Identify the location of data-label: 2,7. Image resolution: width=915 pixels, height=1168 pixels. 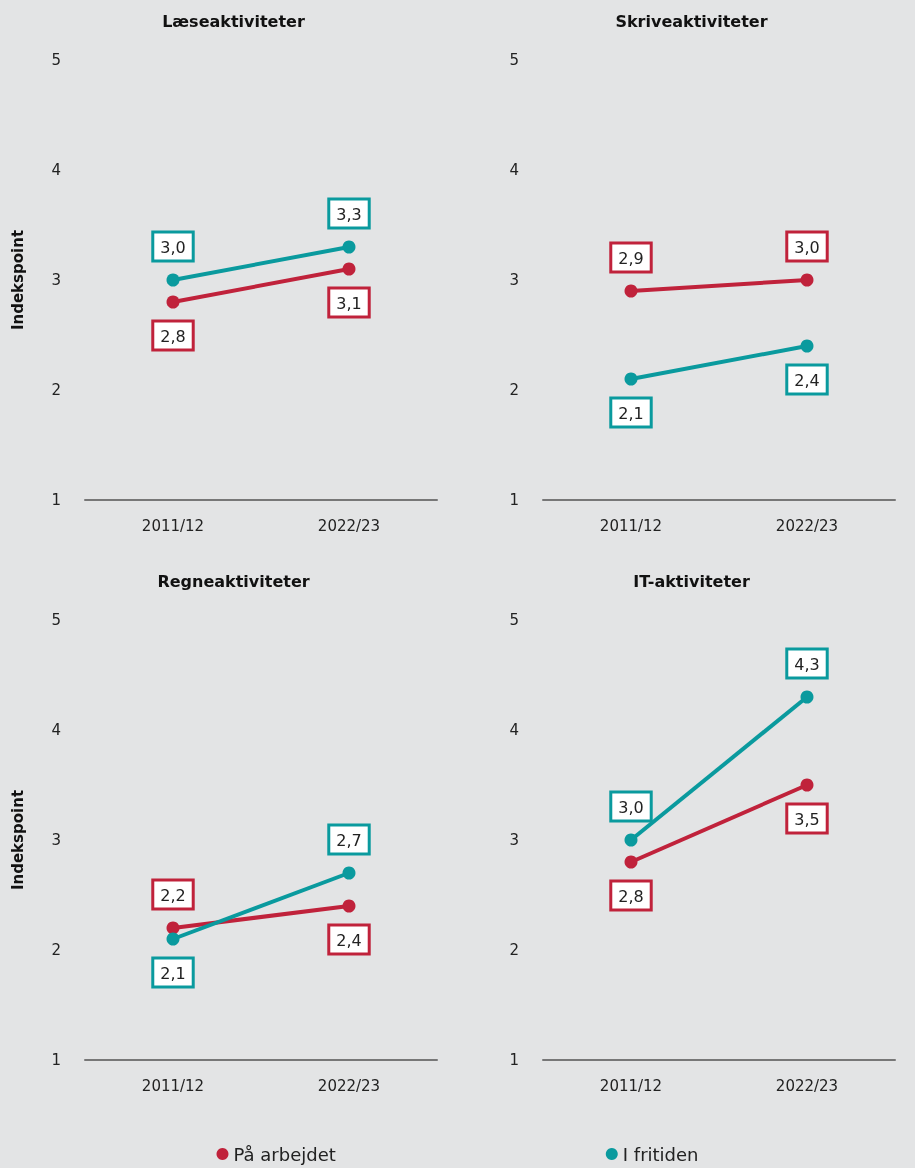
(349, 840).